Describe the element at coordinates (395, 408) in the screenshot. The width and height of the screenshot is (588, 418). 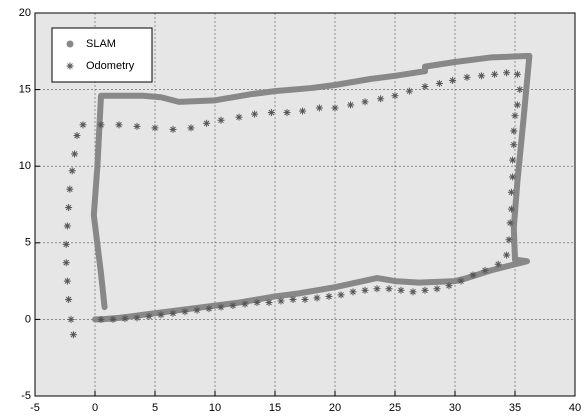
I see `x-tick-label: 25` at that location.